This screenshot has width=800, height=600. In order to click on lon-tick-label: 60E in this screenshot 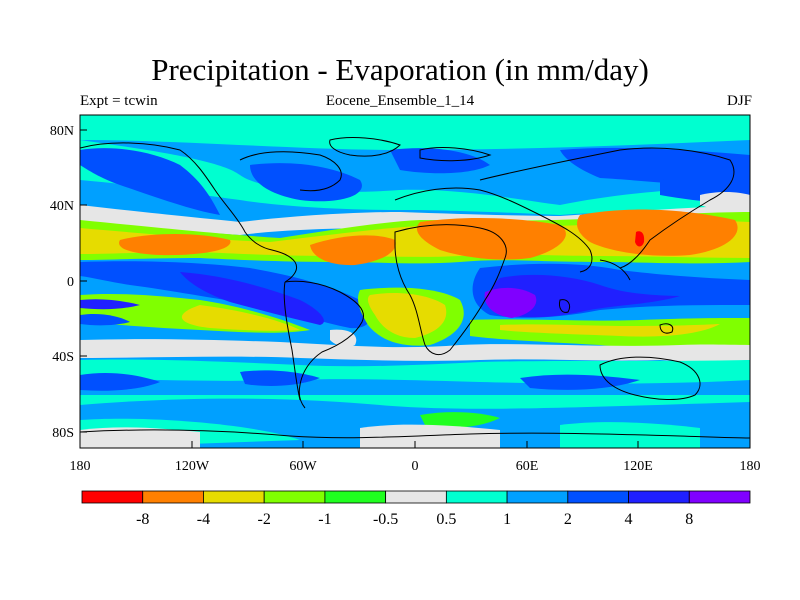, I will do `click(527, 466)`.